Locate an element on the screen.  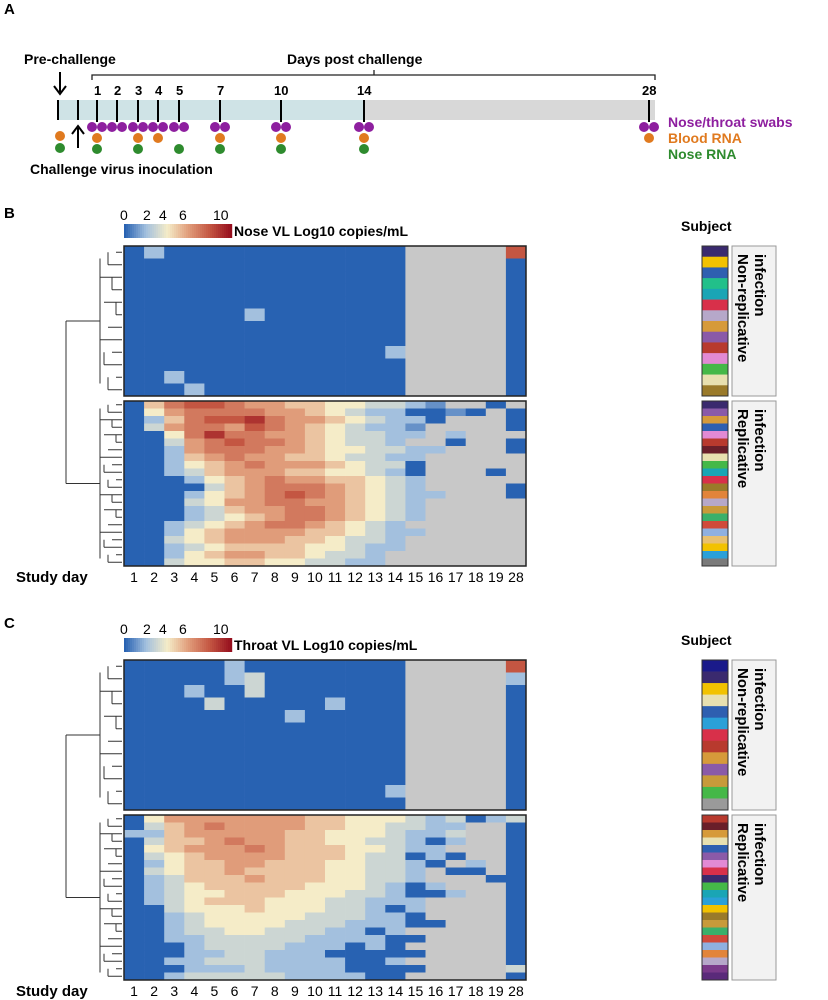
heatmap-group: Replicativeinfection is located at coordinates (450, 483).